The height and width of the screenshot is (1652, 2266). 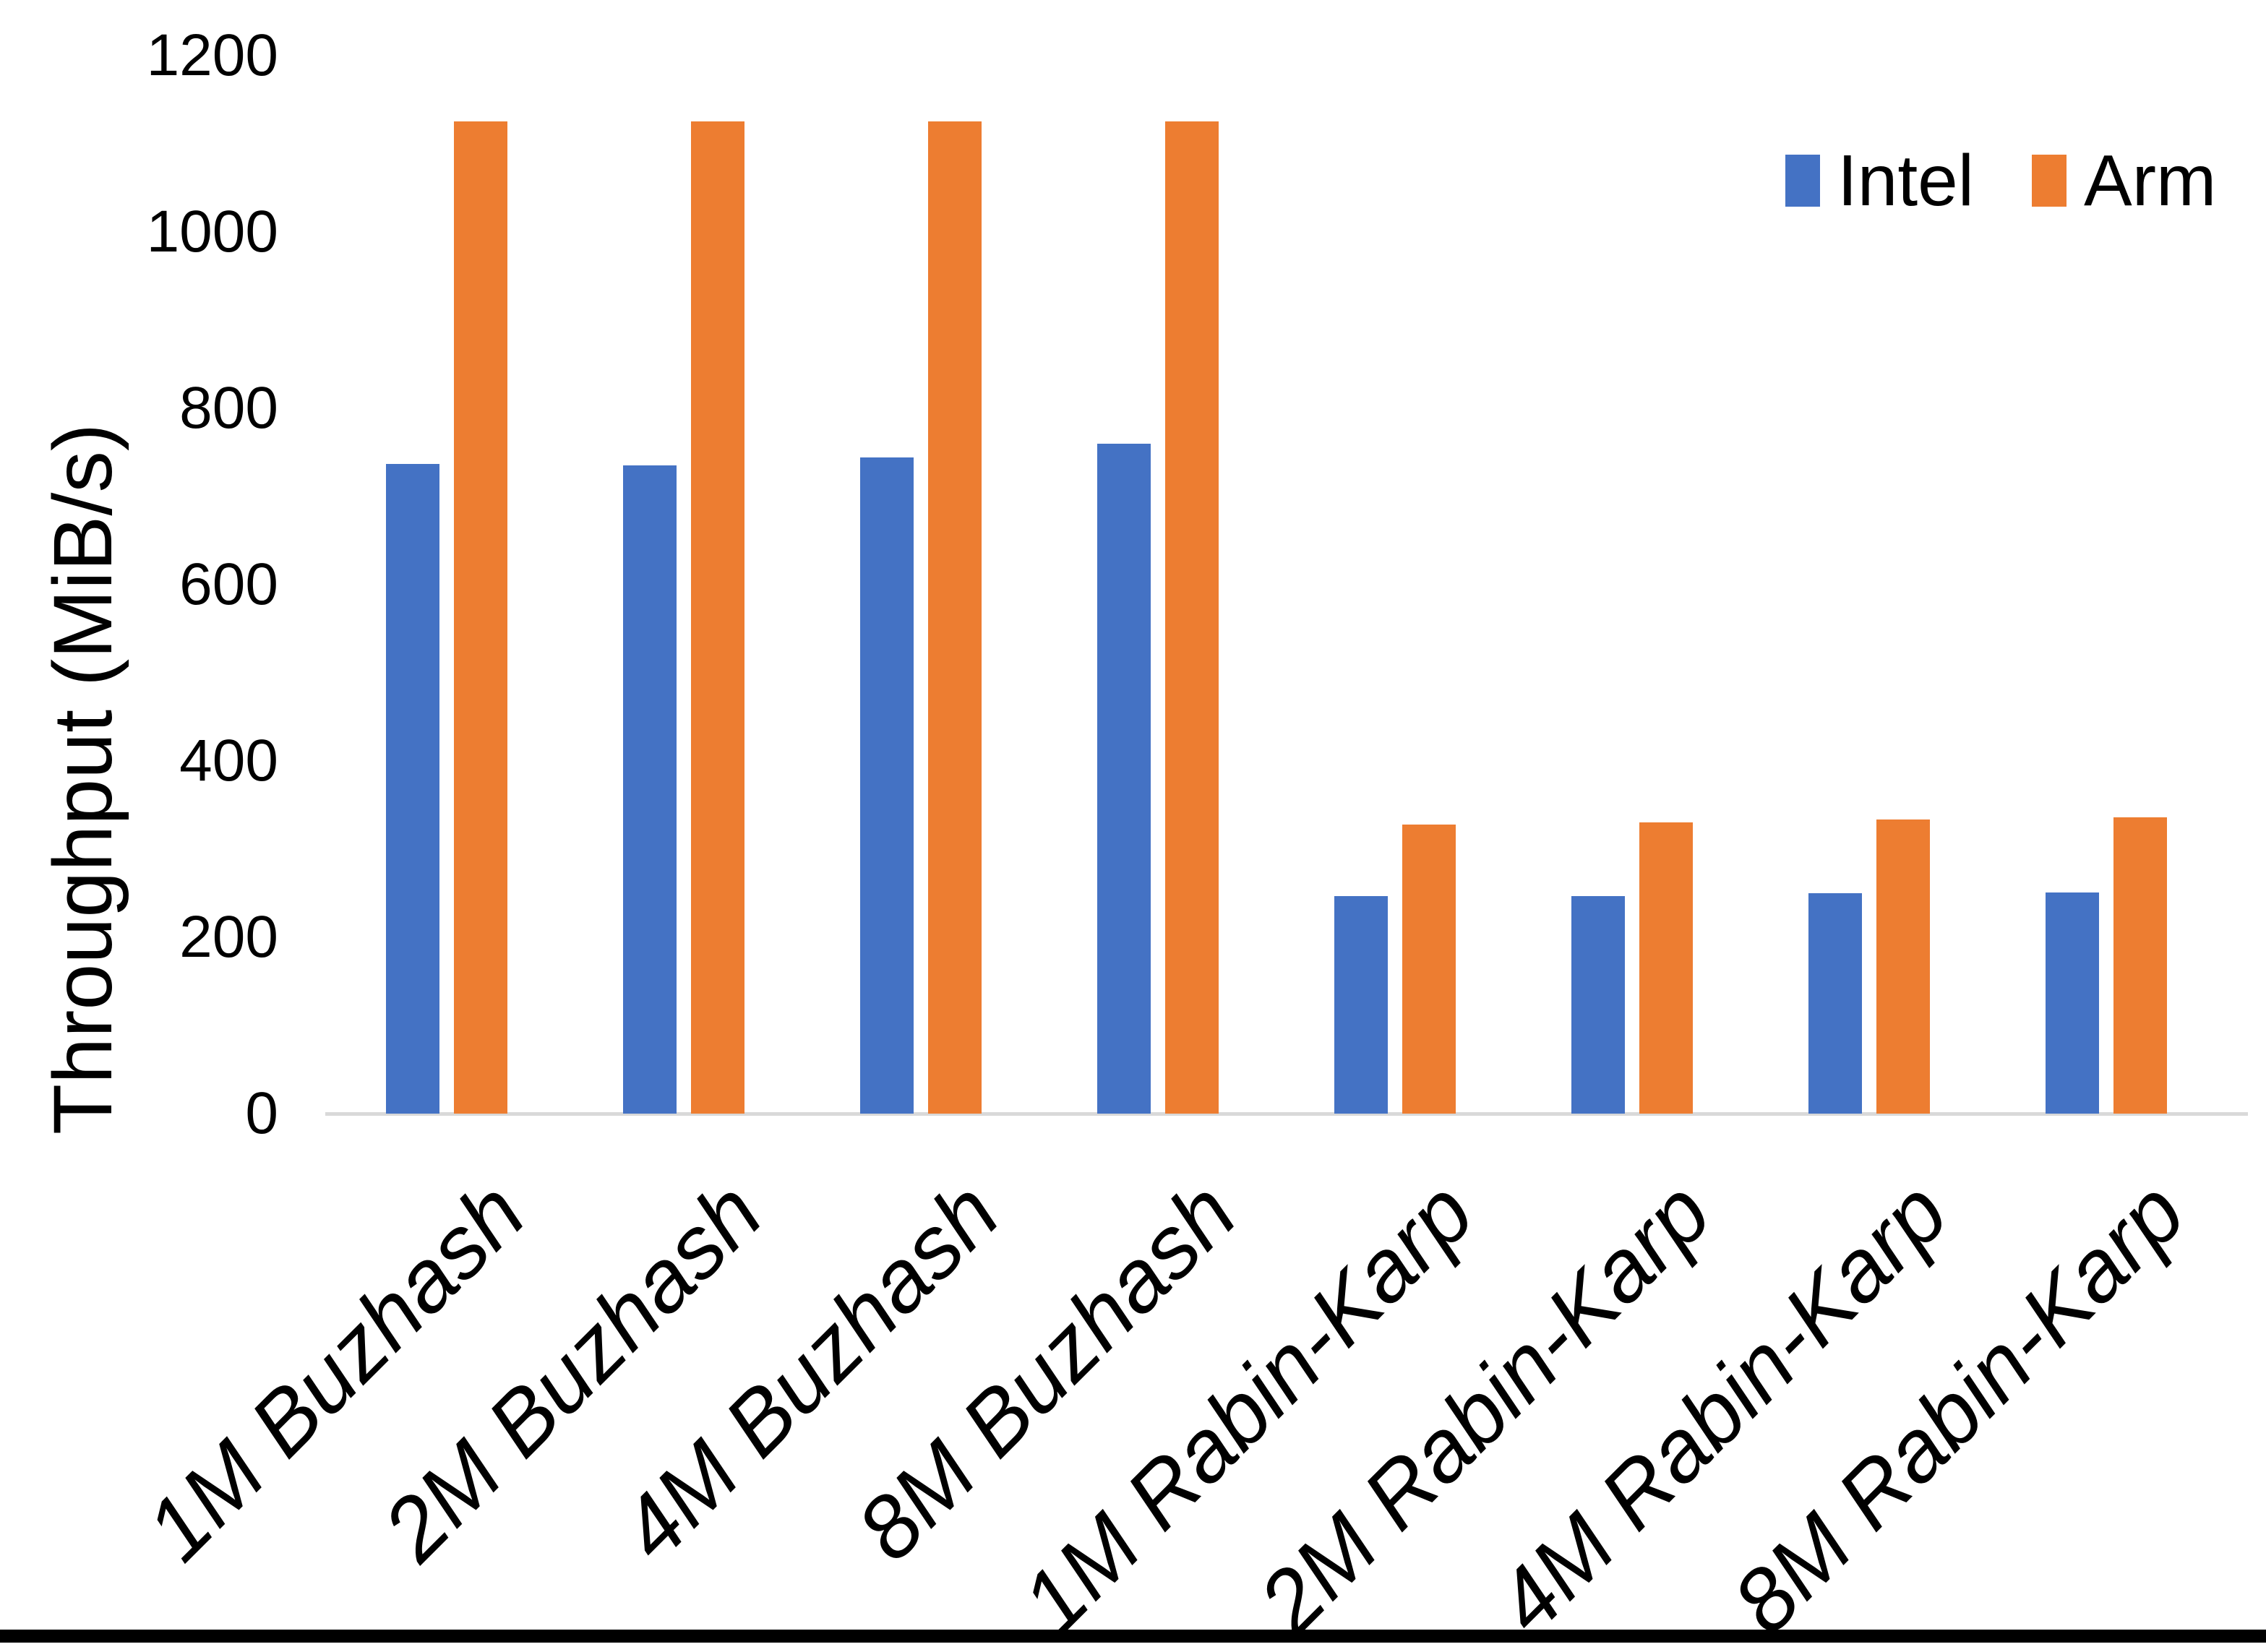 What do you see at coordinates (1192, 617) in the screenshot?
I see `bar-arm-8m-buzhash` at bounding box center [1192, 617].